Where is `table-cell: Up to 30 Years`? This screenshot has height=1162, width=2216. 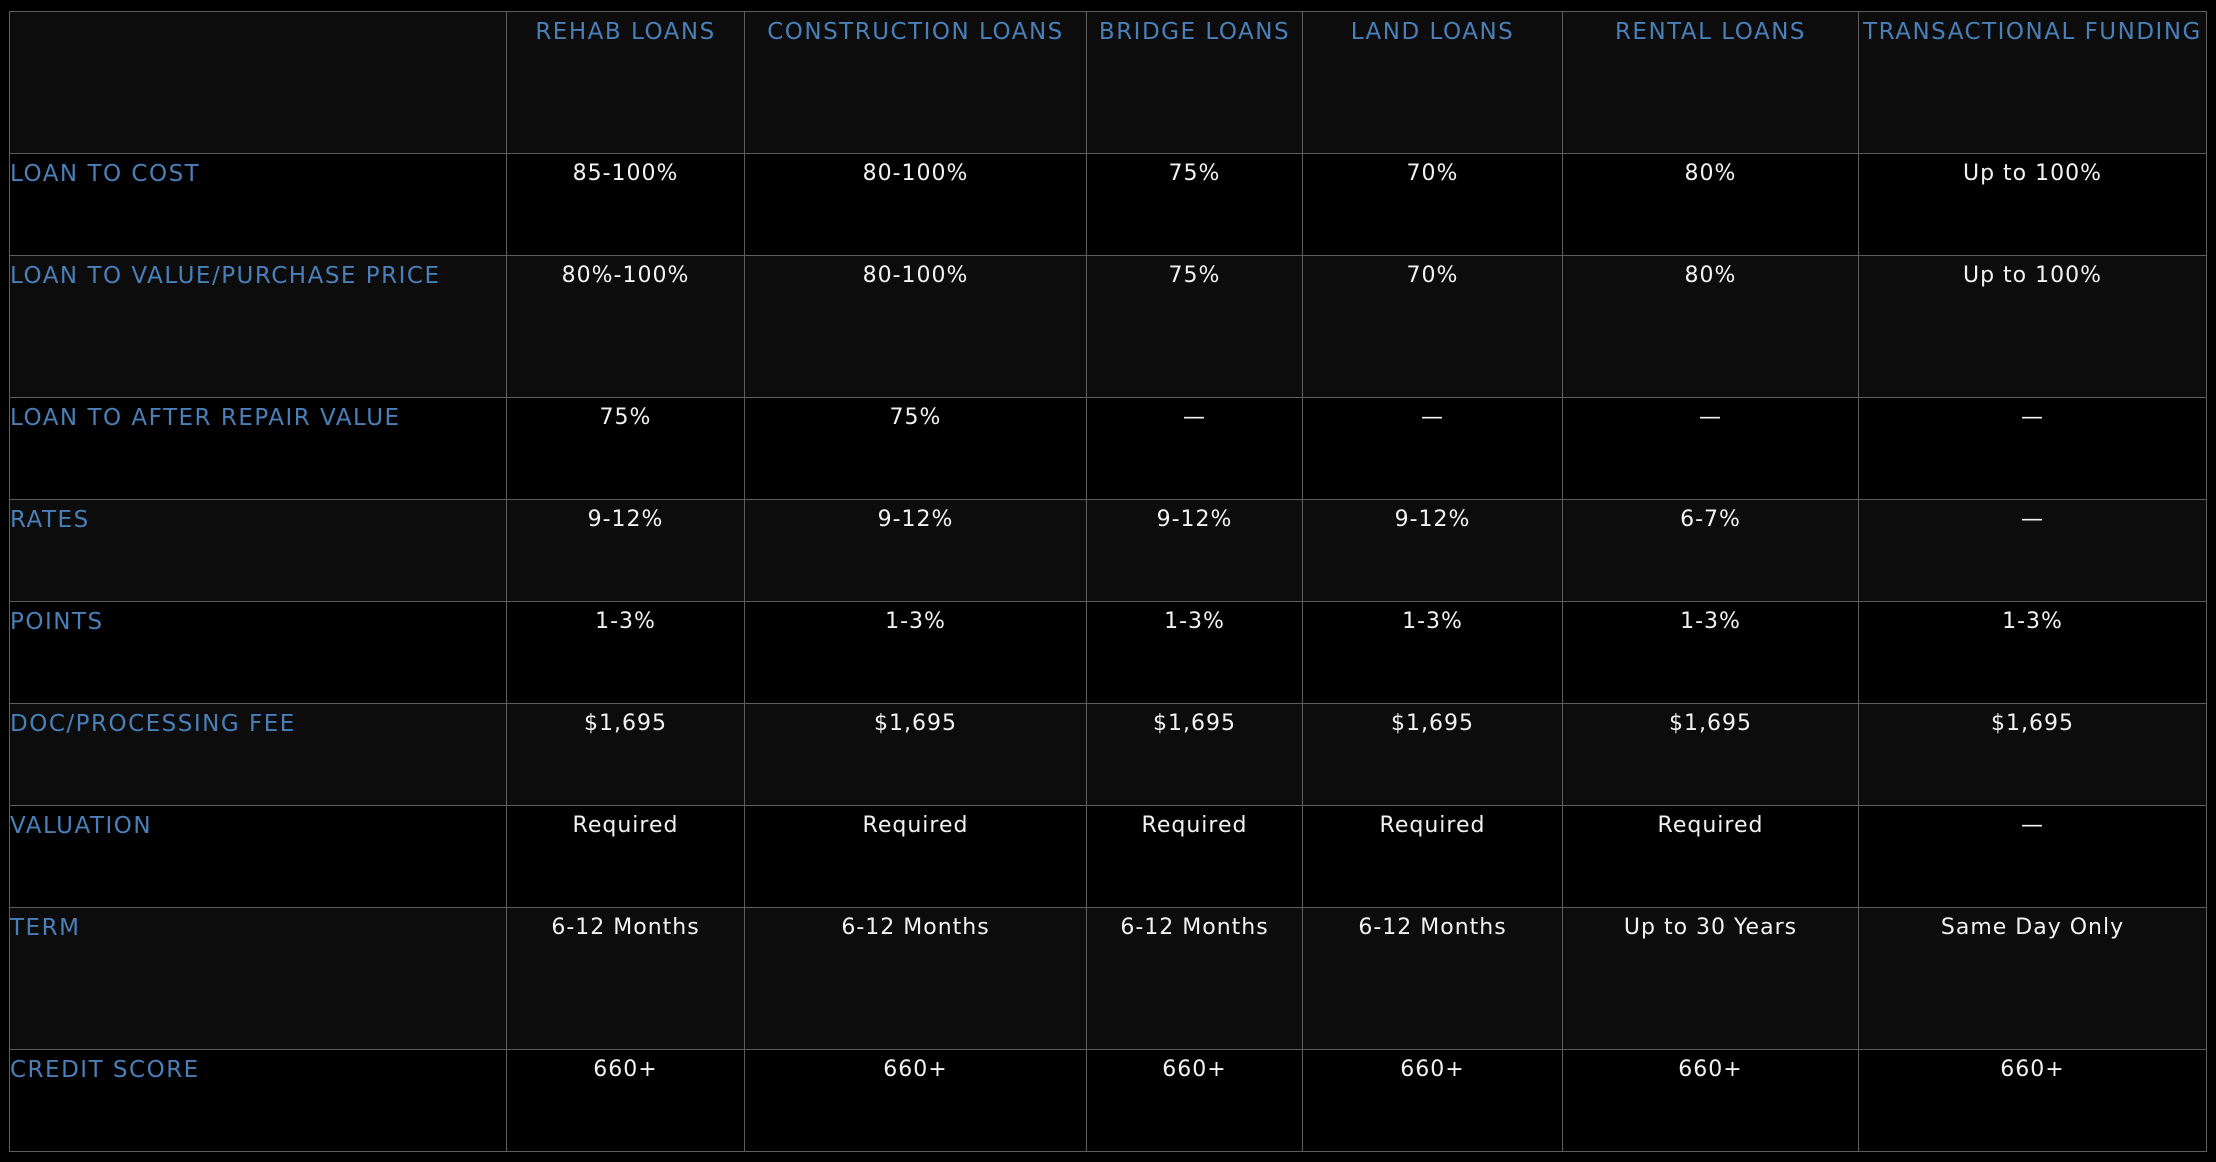 table-cell: Up to 30 Years is located at coordinates (1710, 978).